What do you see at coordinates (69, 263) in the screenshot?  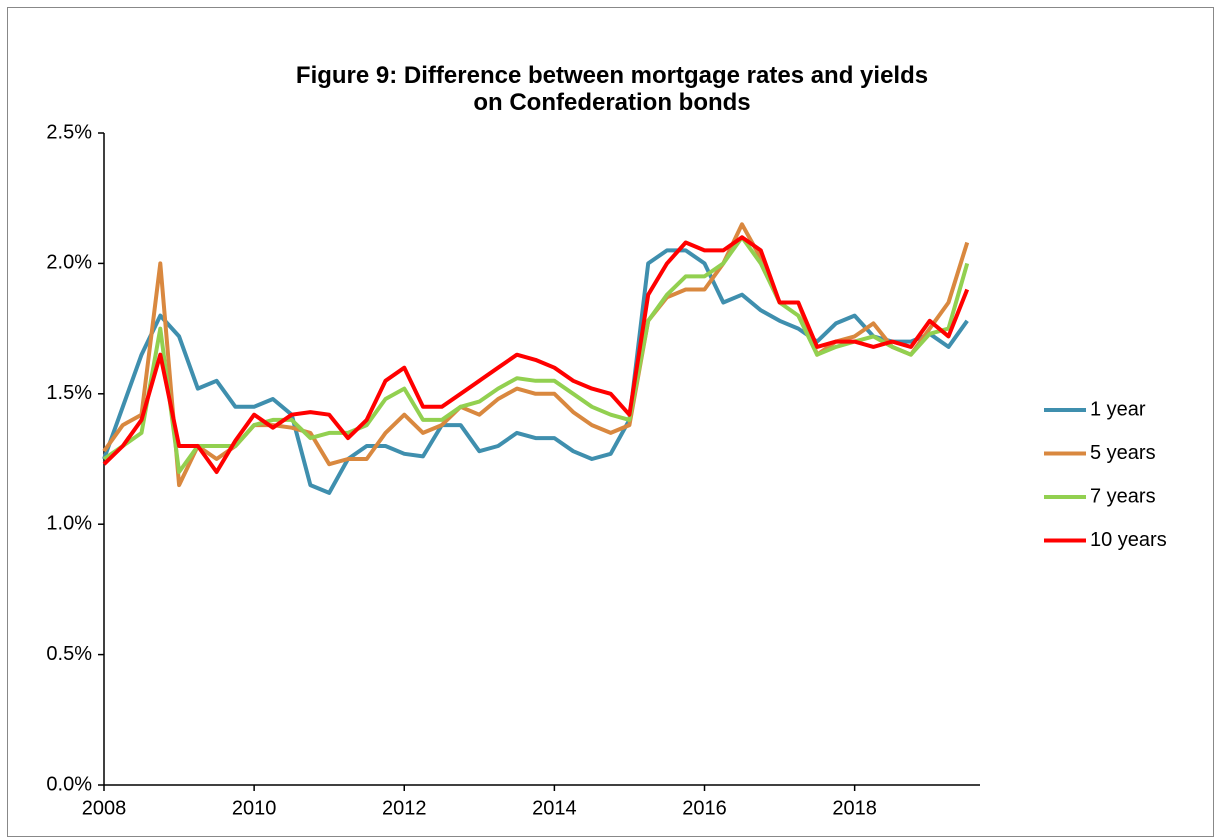 I see `y-tick-label: 2.0%` at bounding box center [69, 263].